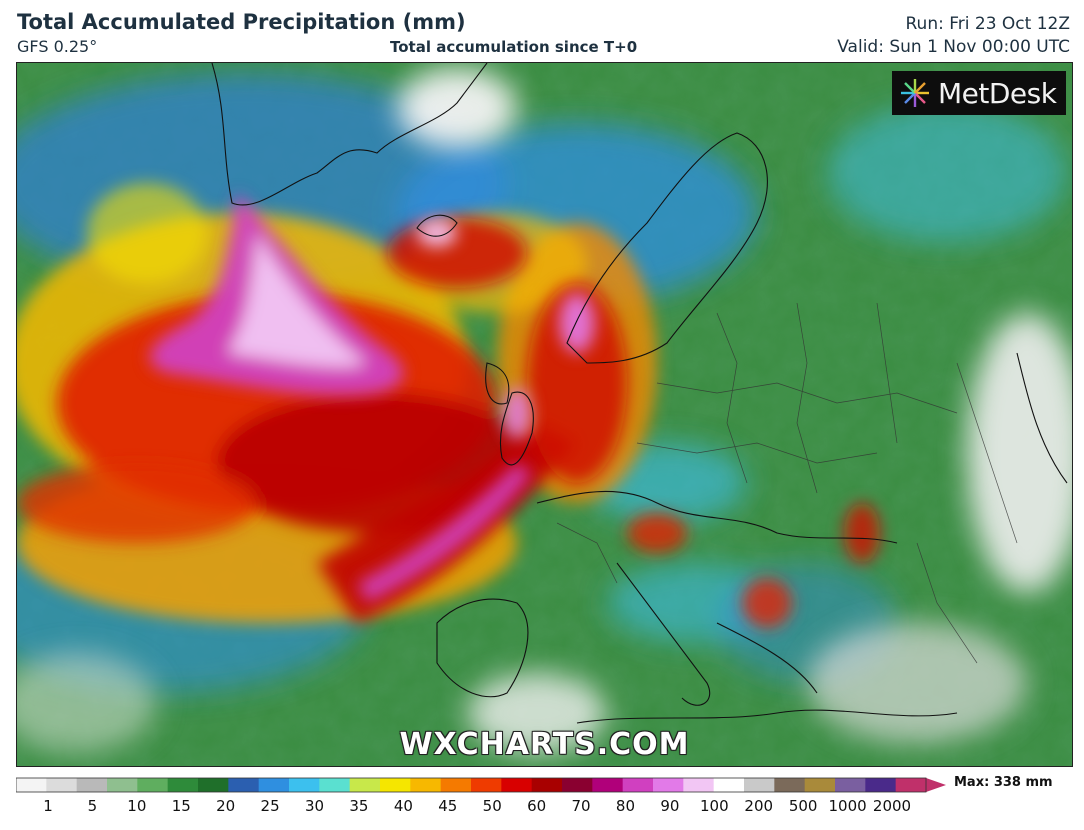  I want to click on legend-colorbar, so click(481, 785).